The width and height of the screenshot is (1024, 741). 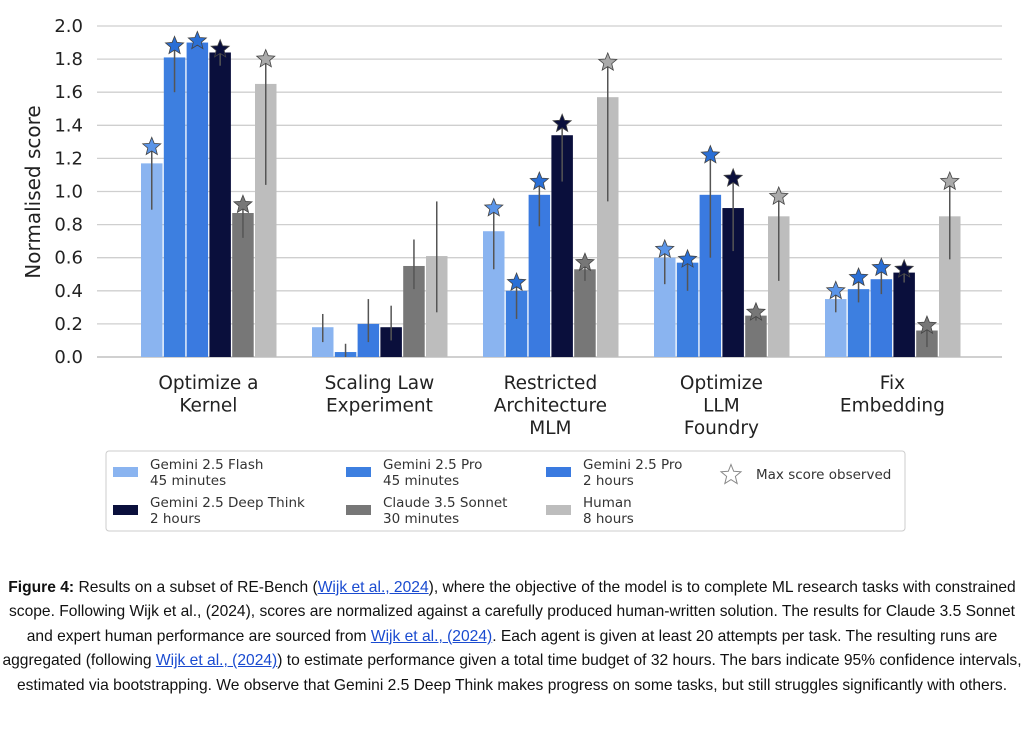 I want to click on caption-link-2: Wijk et al., (2024), so click(x=431, y=636).